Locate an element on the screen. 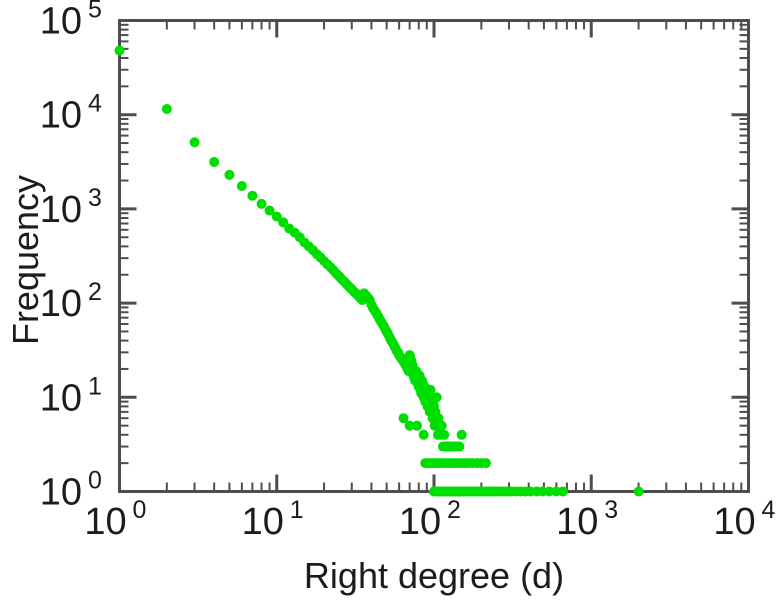  x-tick-label: 10 0 is located at coordinates (115, 519).